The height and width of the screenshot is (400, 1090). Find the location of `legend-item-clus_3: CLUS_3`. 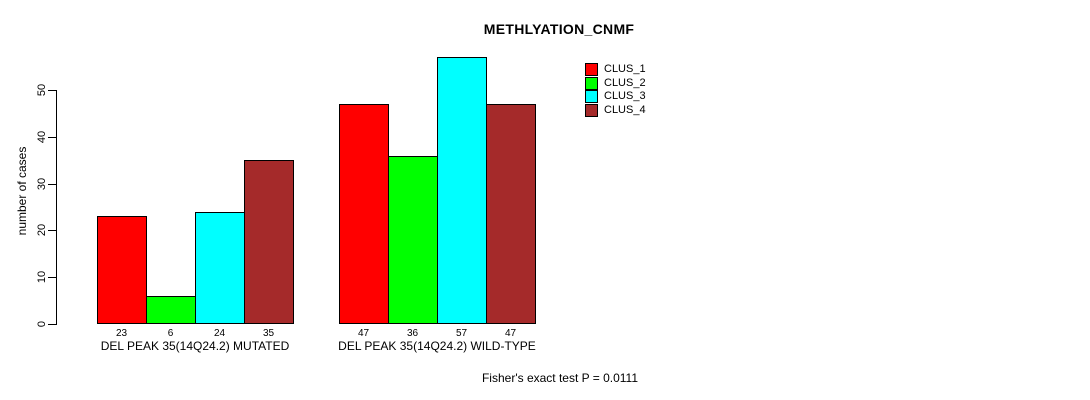

legend-item-clus_3: CLUS_3 is located at coordinates (615, 96).